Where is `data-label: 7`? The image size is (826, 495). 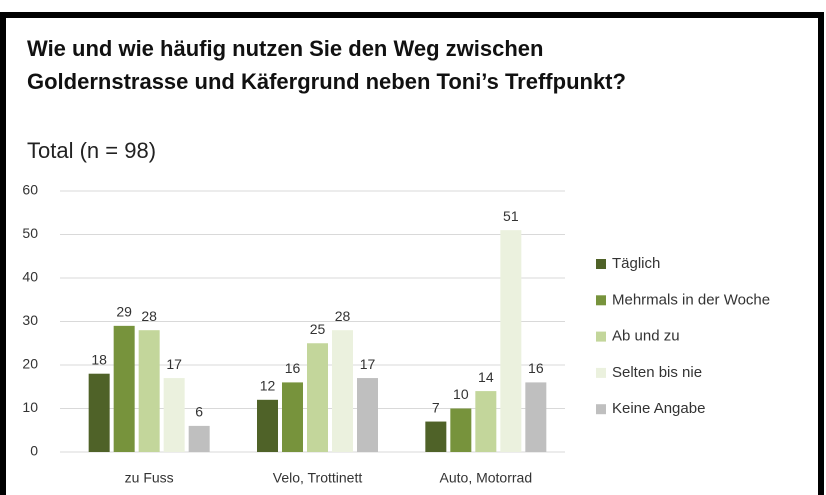
data-label: 7 is located at coordinates (436, 407).